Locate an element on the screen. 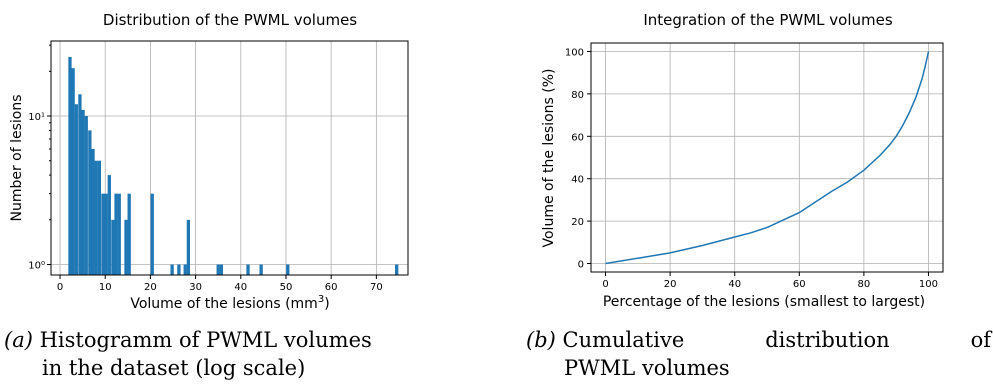  hist-x-tick-label: 40 is located at coordinates (240, 287).